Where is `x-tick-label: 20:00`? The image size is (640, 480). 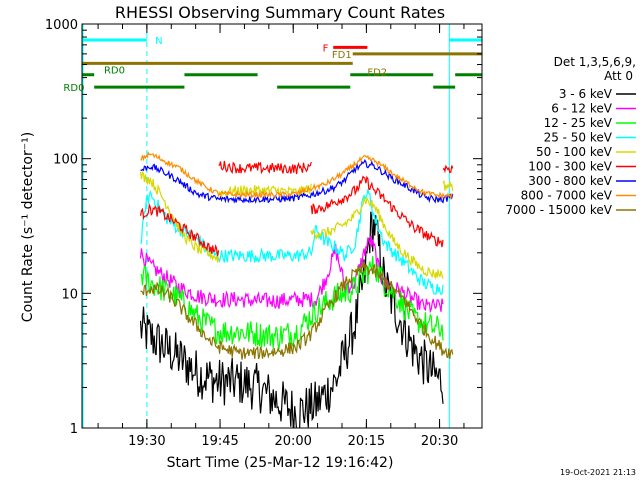
x-tick-label: 20:00 is located at coordinates (292, 441).